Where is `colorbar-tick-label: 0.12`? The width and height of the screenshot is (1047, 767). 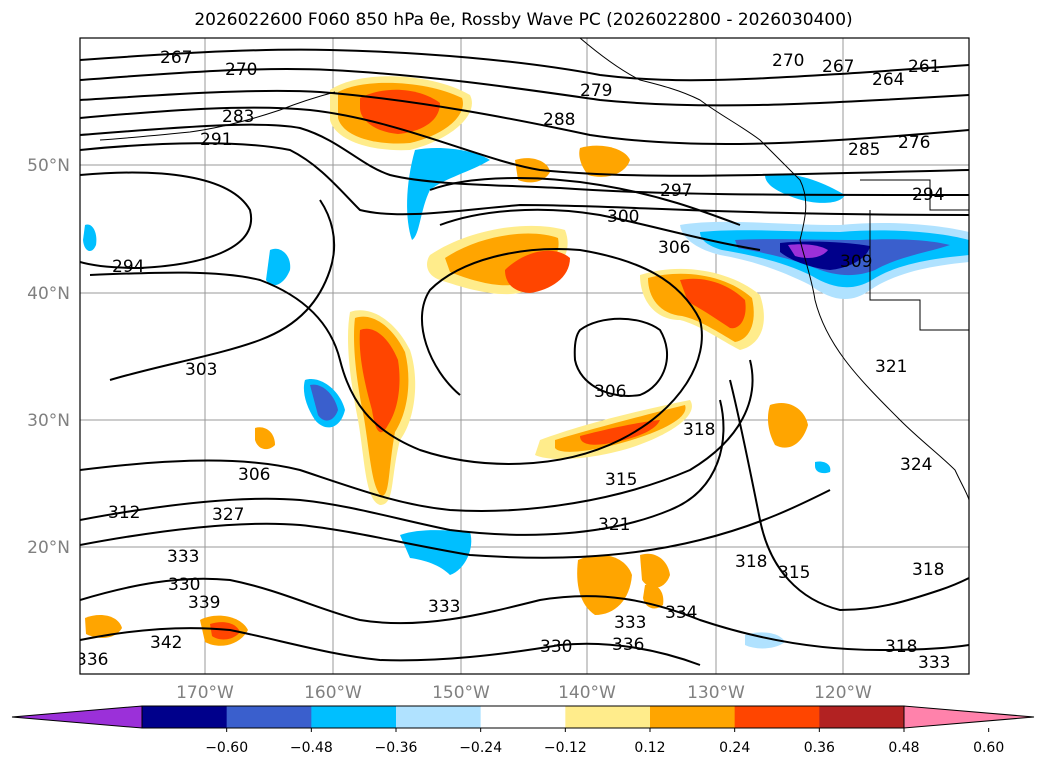
colorbar-tick-label: 0.12 is located at coordinates (649, 748).